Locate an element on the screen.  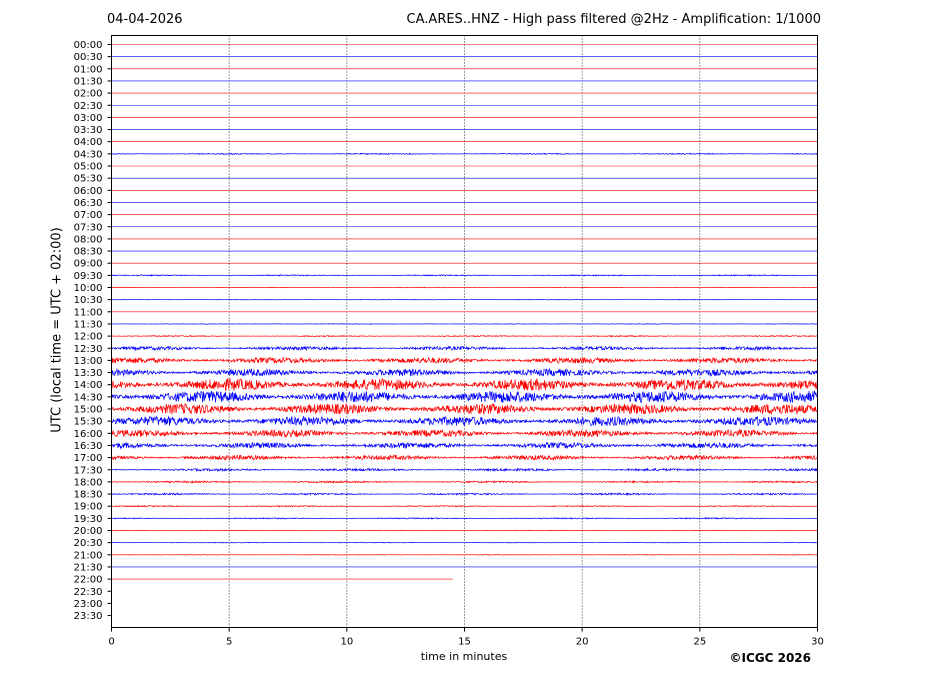
trace-21:00 is located at coordinates (464, 555).